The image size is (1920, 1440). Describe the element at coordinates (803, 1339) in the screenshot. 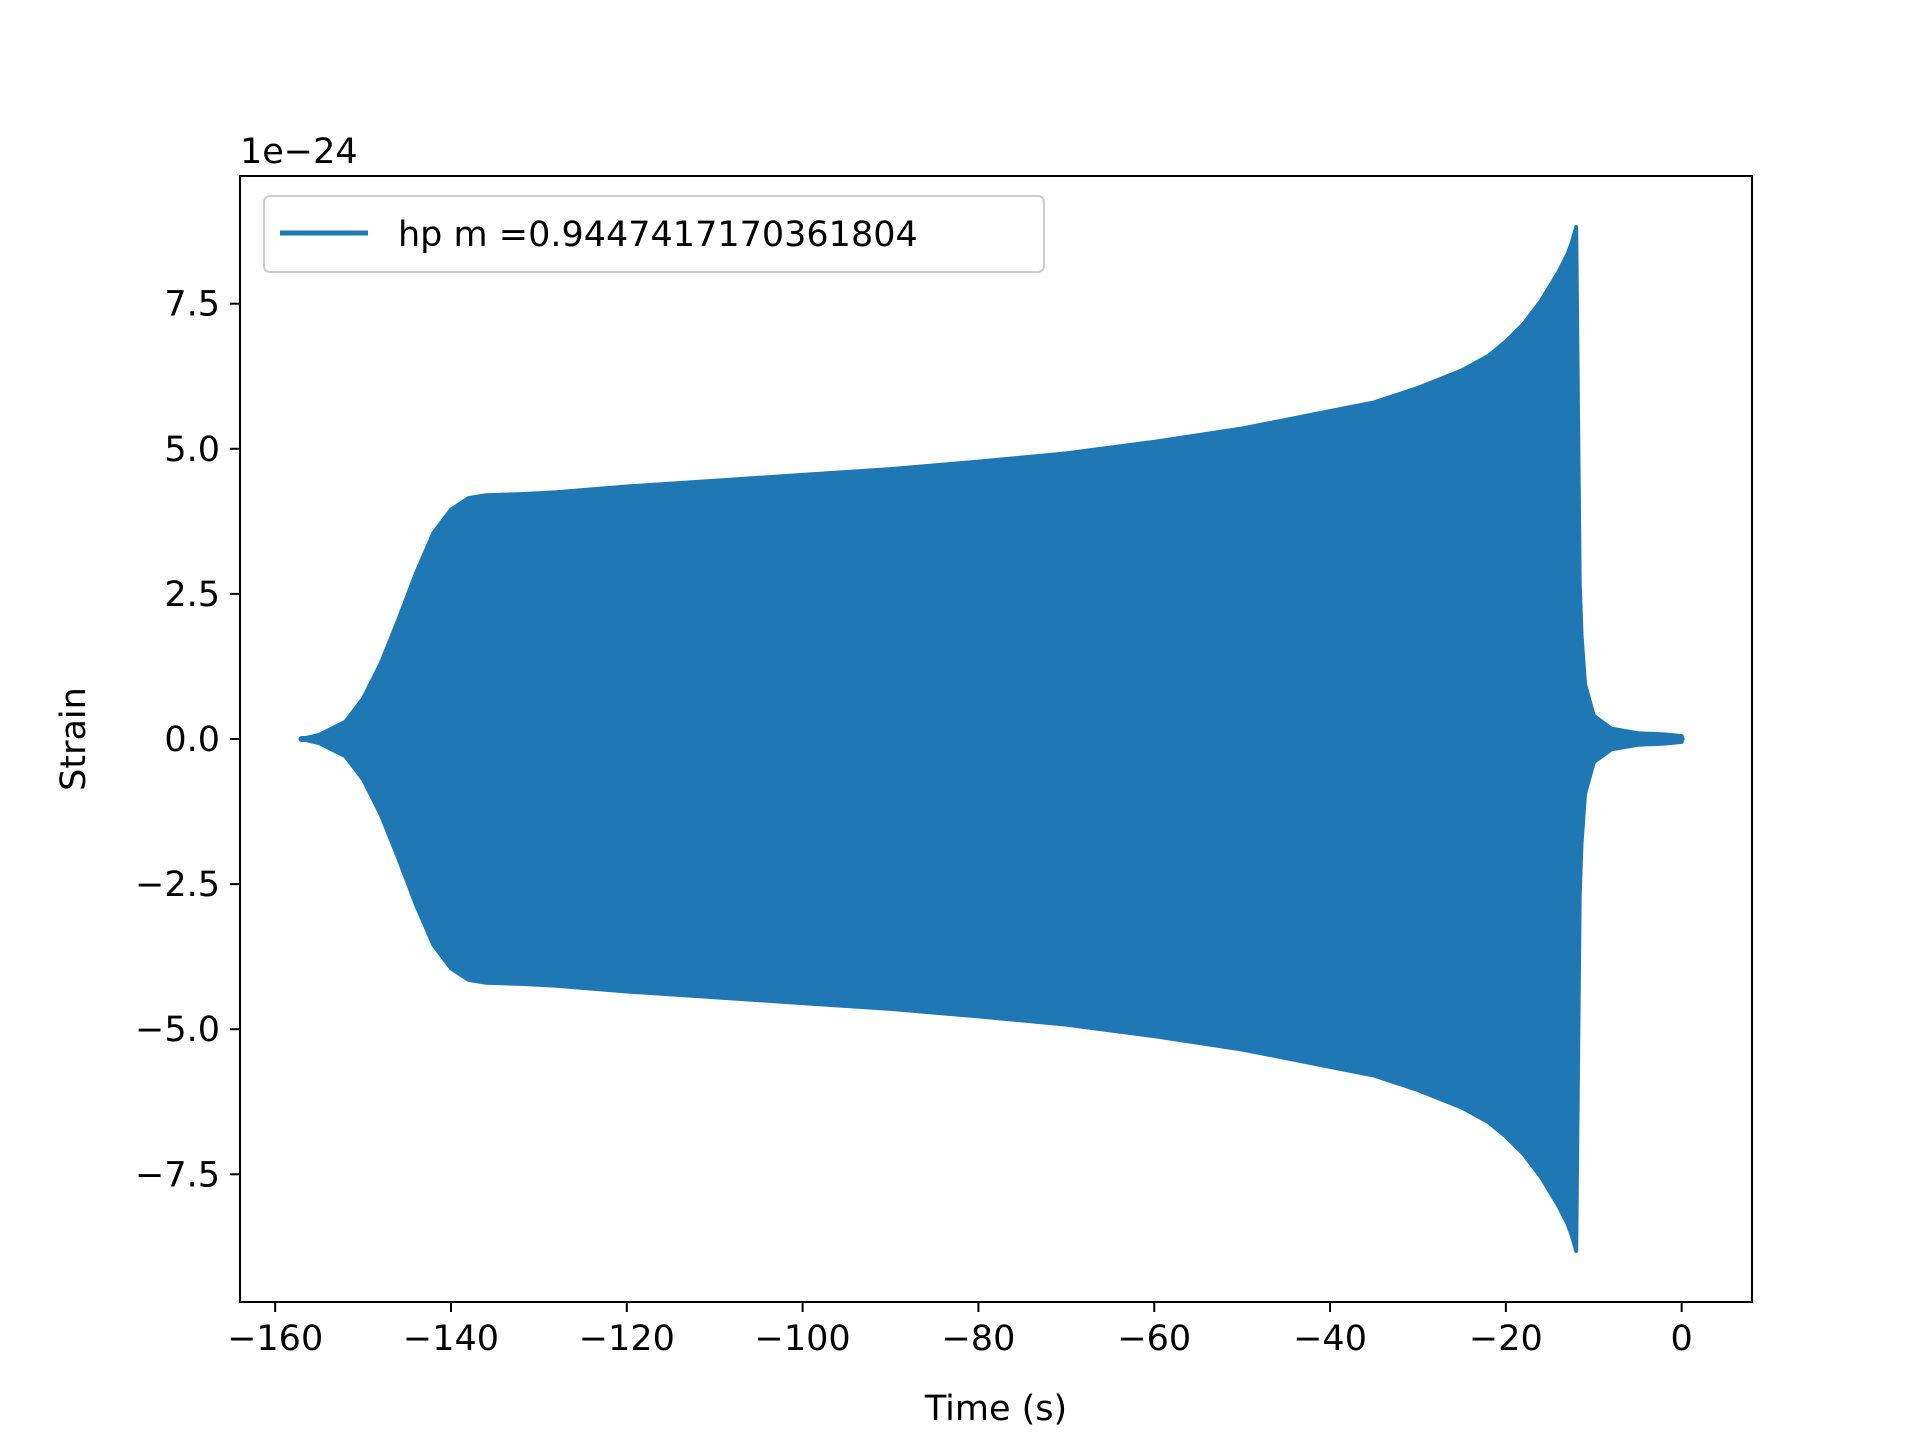

I see `x-tick-label: −100` at that location.